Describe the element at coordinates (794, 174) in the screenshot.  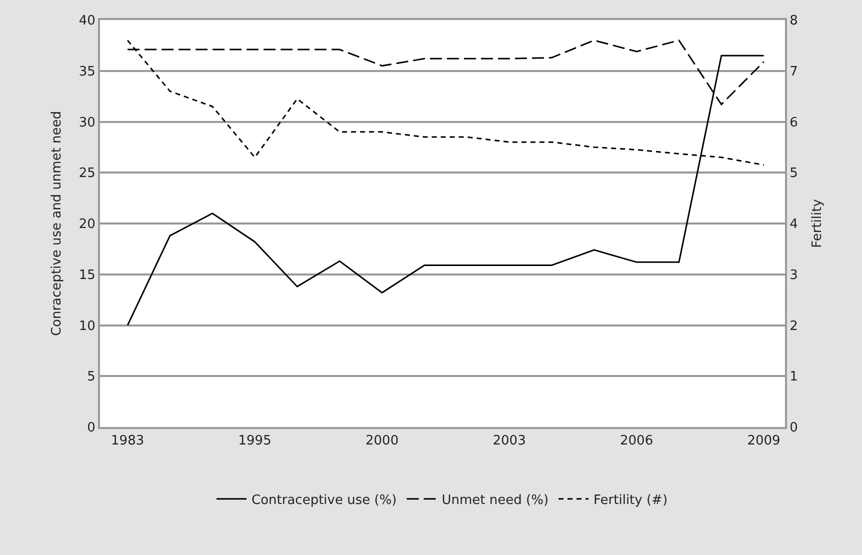
I see `y2-tick-label: 5` at that location.